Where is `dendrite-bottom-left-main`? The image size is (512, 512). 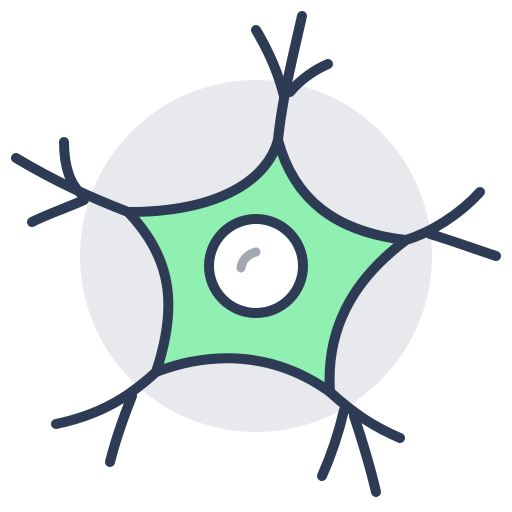
dendrite-bottom-left-main is located at coordinates (106, 398).